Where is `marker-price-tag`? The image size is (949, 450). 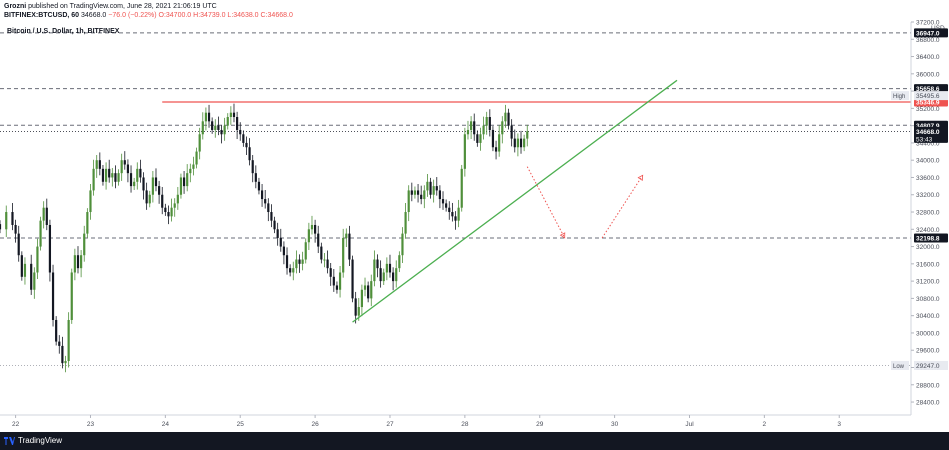 marker-price-tag is located at coordinates (931, 96).